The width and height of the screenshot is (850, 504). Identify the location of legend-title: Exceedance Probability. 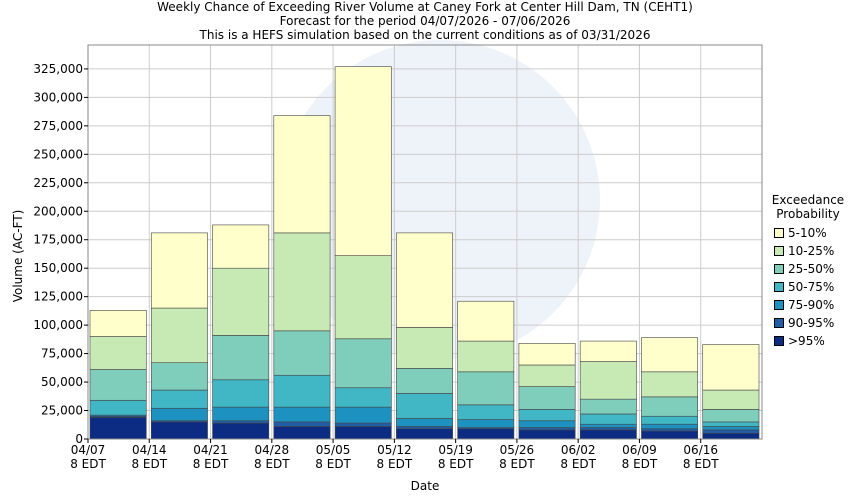
(808, 207).